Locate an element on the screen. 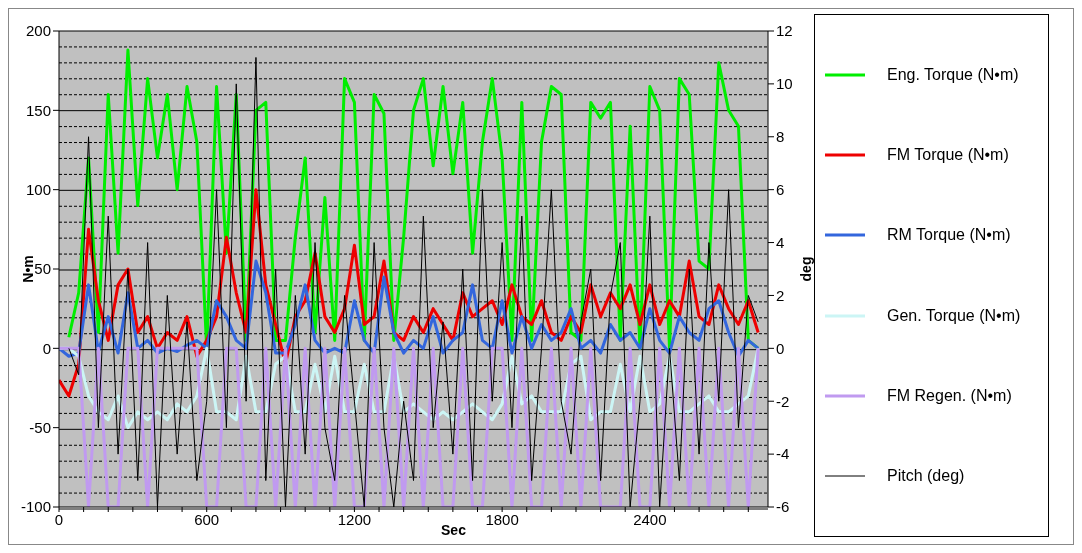 Image resolution: width=1082 pixels, height=553 pixels. y-tick-label: 50 is located at coordinates (42, 269).